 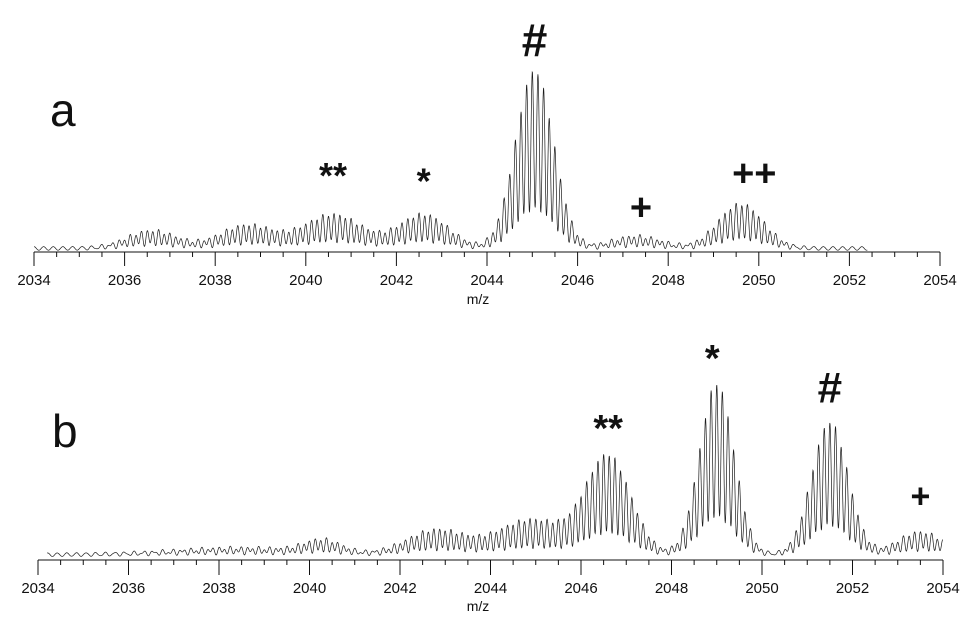 I want to click on panel-label-b: b, so click(x=65, y=431).